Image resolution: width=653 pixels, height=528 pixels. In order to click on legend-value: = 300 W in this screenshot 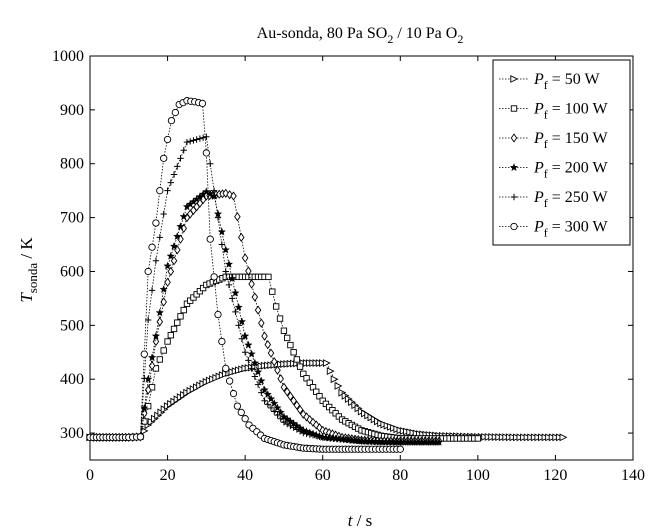, I will do `click(578, 227)`.